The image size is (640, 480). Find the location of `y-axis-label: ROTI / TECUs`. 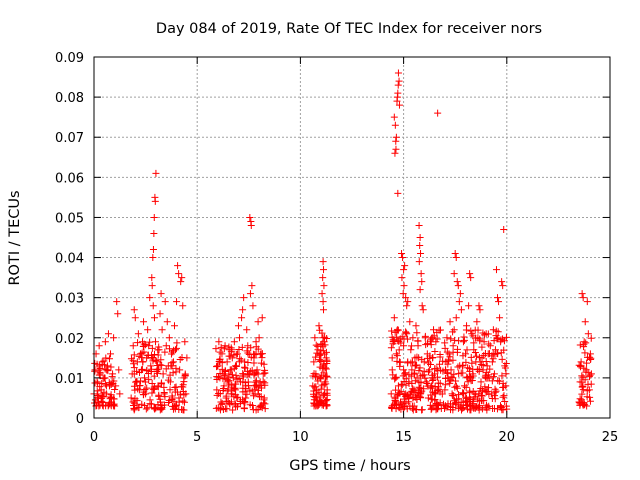

y-axis-label: ROTI / TECUs is located at coordinates (15, 237).